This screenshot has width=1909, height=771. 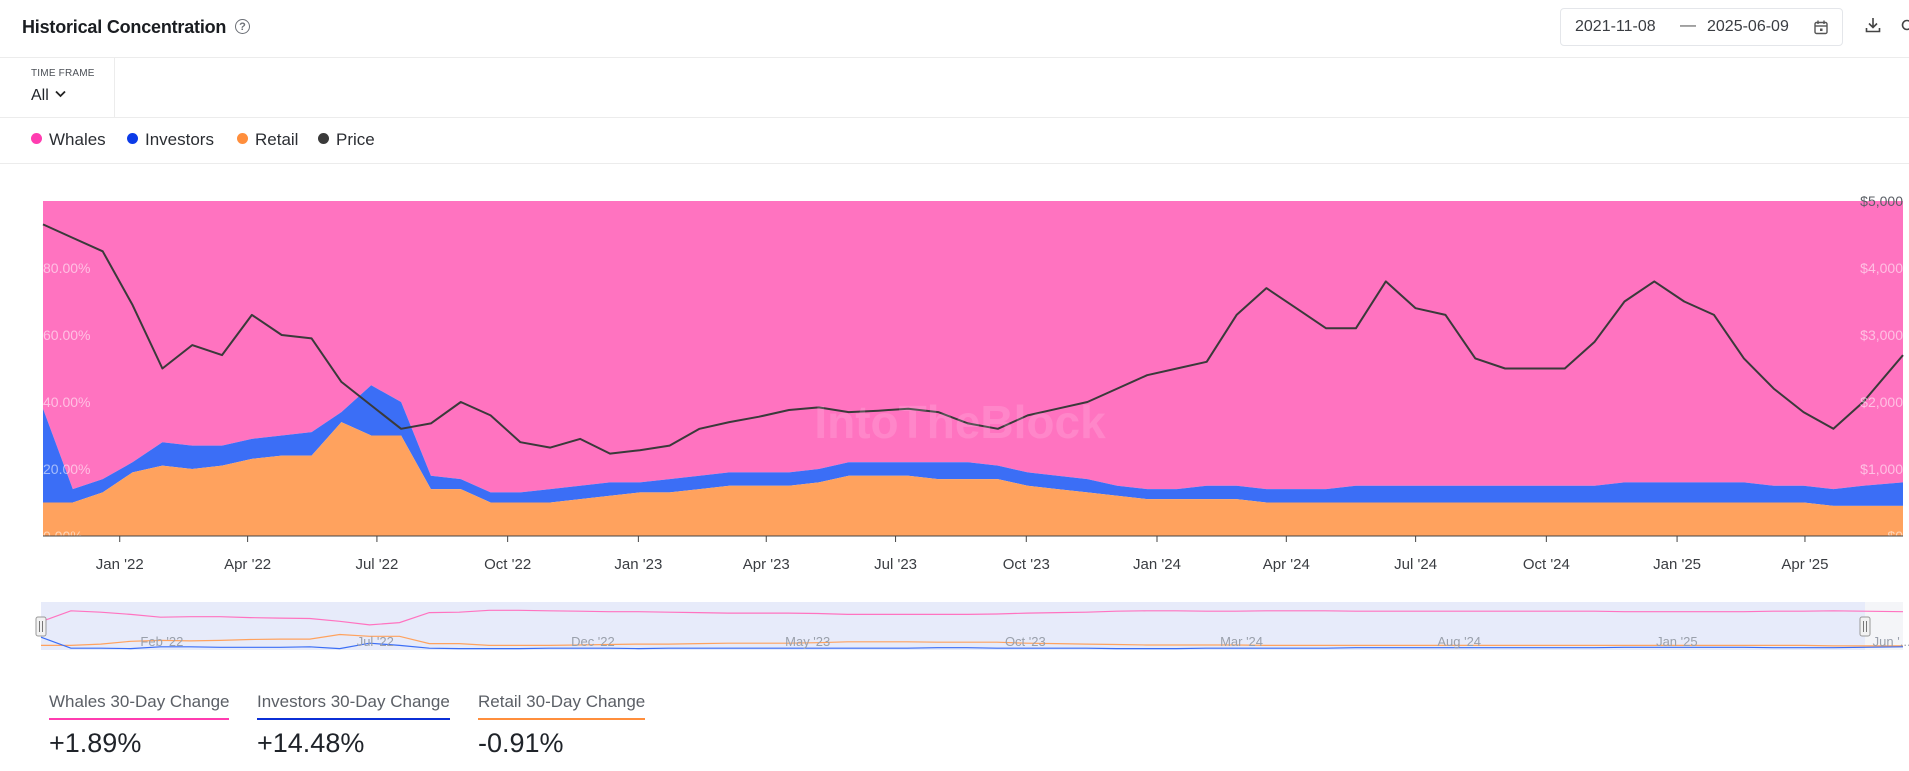 What do you see at coordinates (1677, 641) in the screenshot?
I see `navigator-x-tick: Jan '25` at bounding box center [1677, 641].